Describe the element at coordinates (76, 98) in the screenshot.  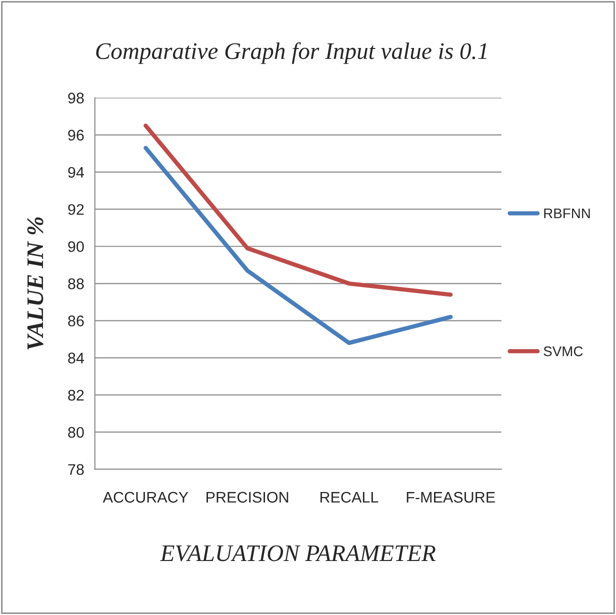
I see `y-tick-label: 98` at that location.